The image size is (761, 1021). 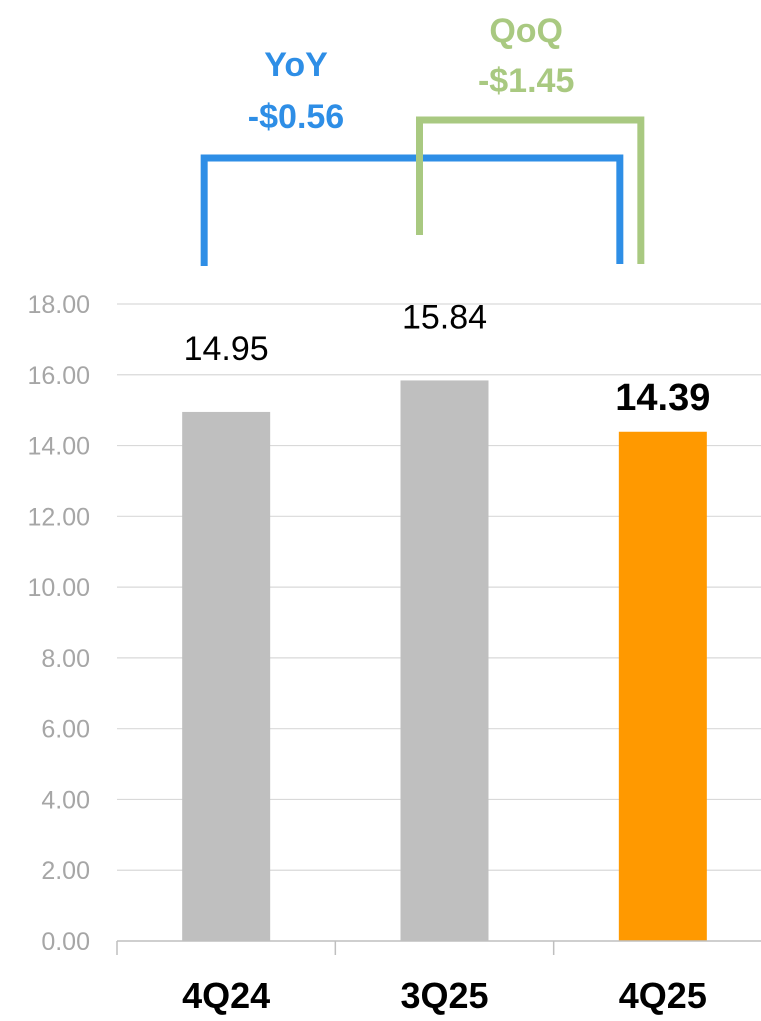 What do you see at coordinates (226, 349) in the screenshot?
I see `data-label: 14.95` at bounding box center [226, 349].